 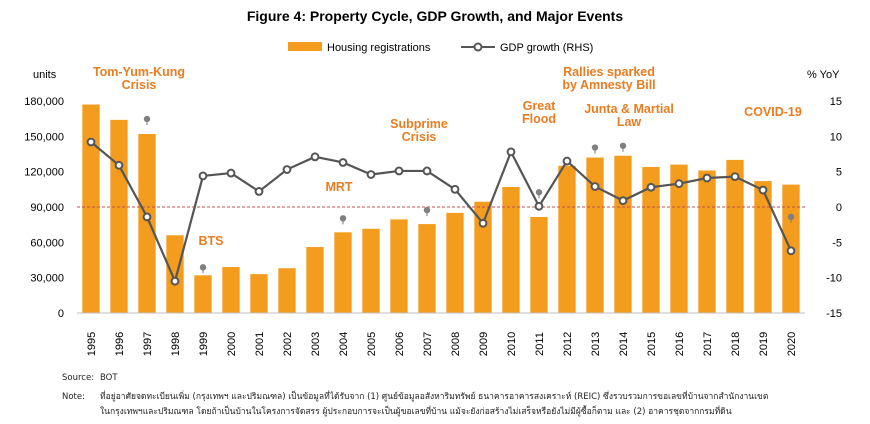 I want to click on annotation-label: Great, so click(x=539, y=106).